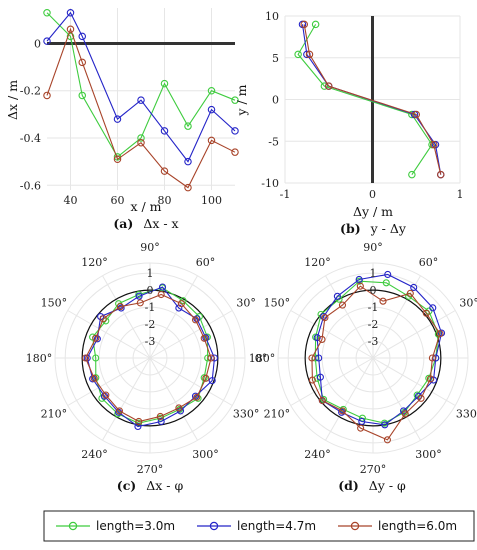  Describe the element at coordinates (262, 358) in the screenshot. I see `panel-d-angle-label: 180°` at that location.